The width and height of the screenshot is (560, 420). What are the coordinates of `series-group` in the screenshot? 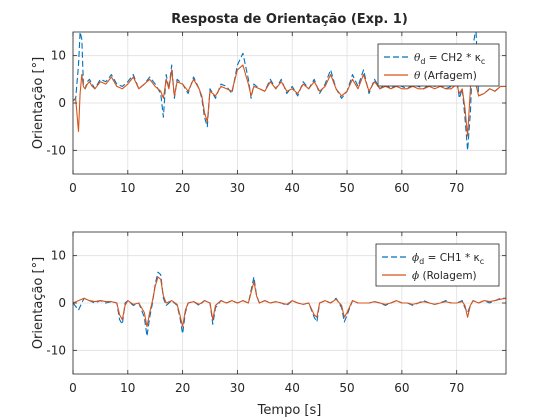 It's located at (289, 304).